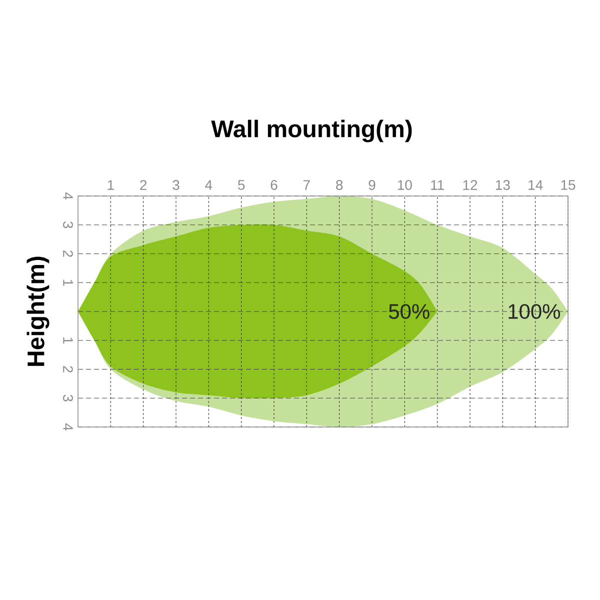 This screenshot has width=600, height=600. Describe the element at coordinates (339, 185) in the screenshot. I see `x-tick-label: 8` at that location.